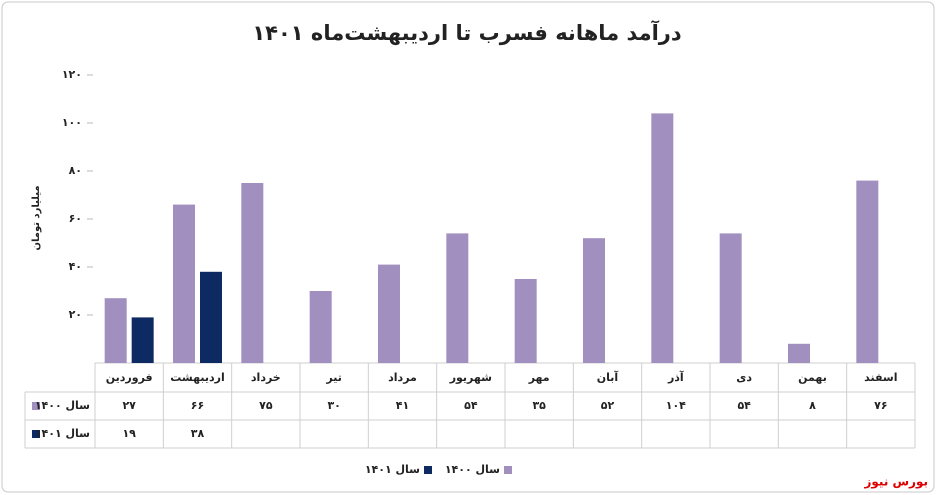 The width and height of the screenshot is (937, 495). What do you see at coordinates (75, 218) in the screenshot?
I see `y-tick-label: ۶۰` at bounding box center [75, 218].